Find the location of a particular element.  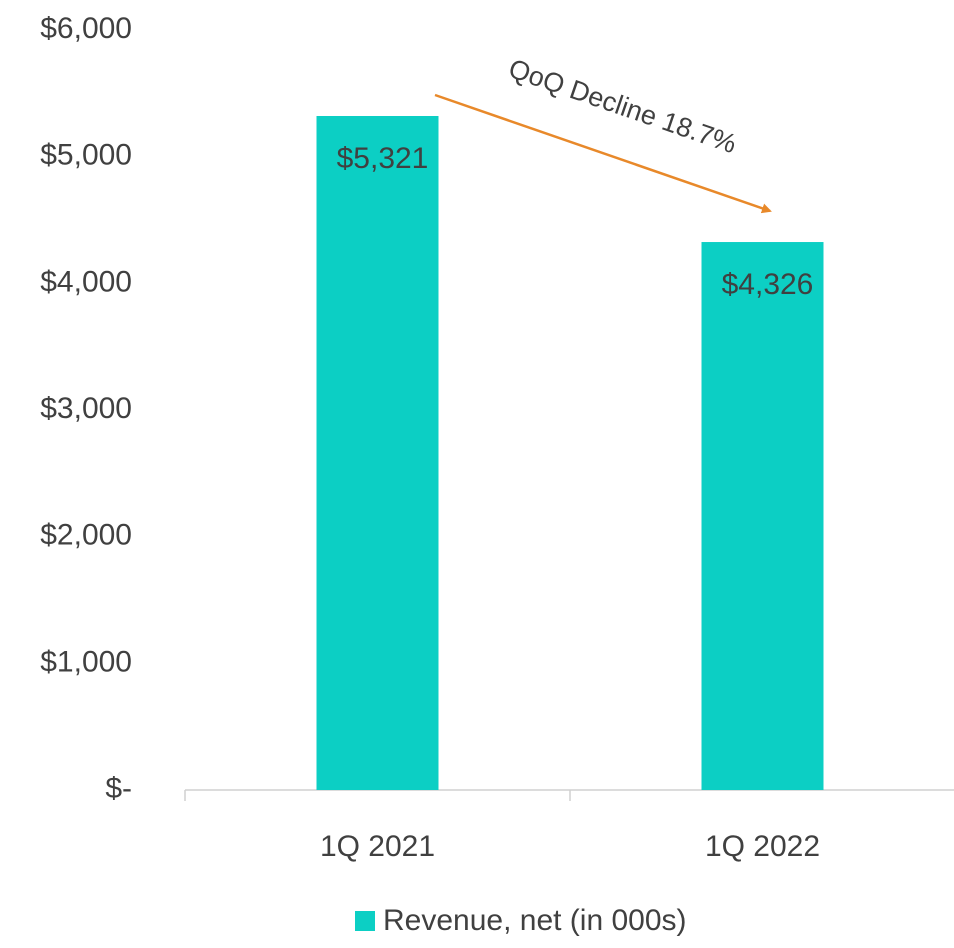

y-tick-label: $2,000 is located at coordinates (86, 535).